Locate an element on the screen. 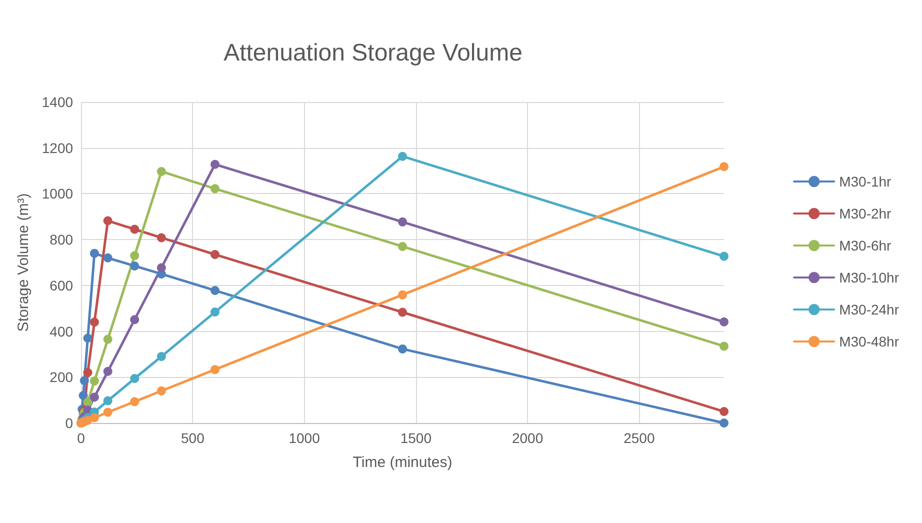  y-tick-label: 1000 is located at coordinates (58, 194).